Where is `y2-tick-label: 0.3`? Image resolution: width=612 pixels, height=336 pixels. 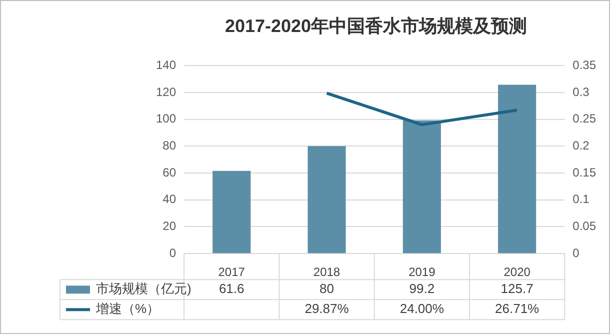
y2-tick-label: 0.3 is located at coordinates (581, 91).